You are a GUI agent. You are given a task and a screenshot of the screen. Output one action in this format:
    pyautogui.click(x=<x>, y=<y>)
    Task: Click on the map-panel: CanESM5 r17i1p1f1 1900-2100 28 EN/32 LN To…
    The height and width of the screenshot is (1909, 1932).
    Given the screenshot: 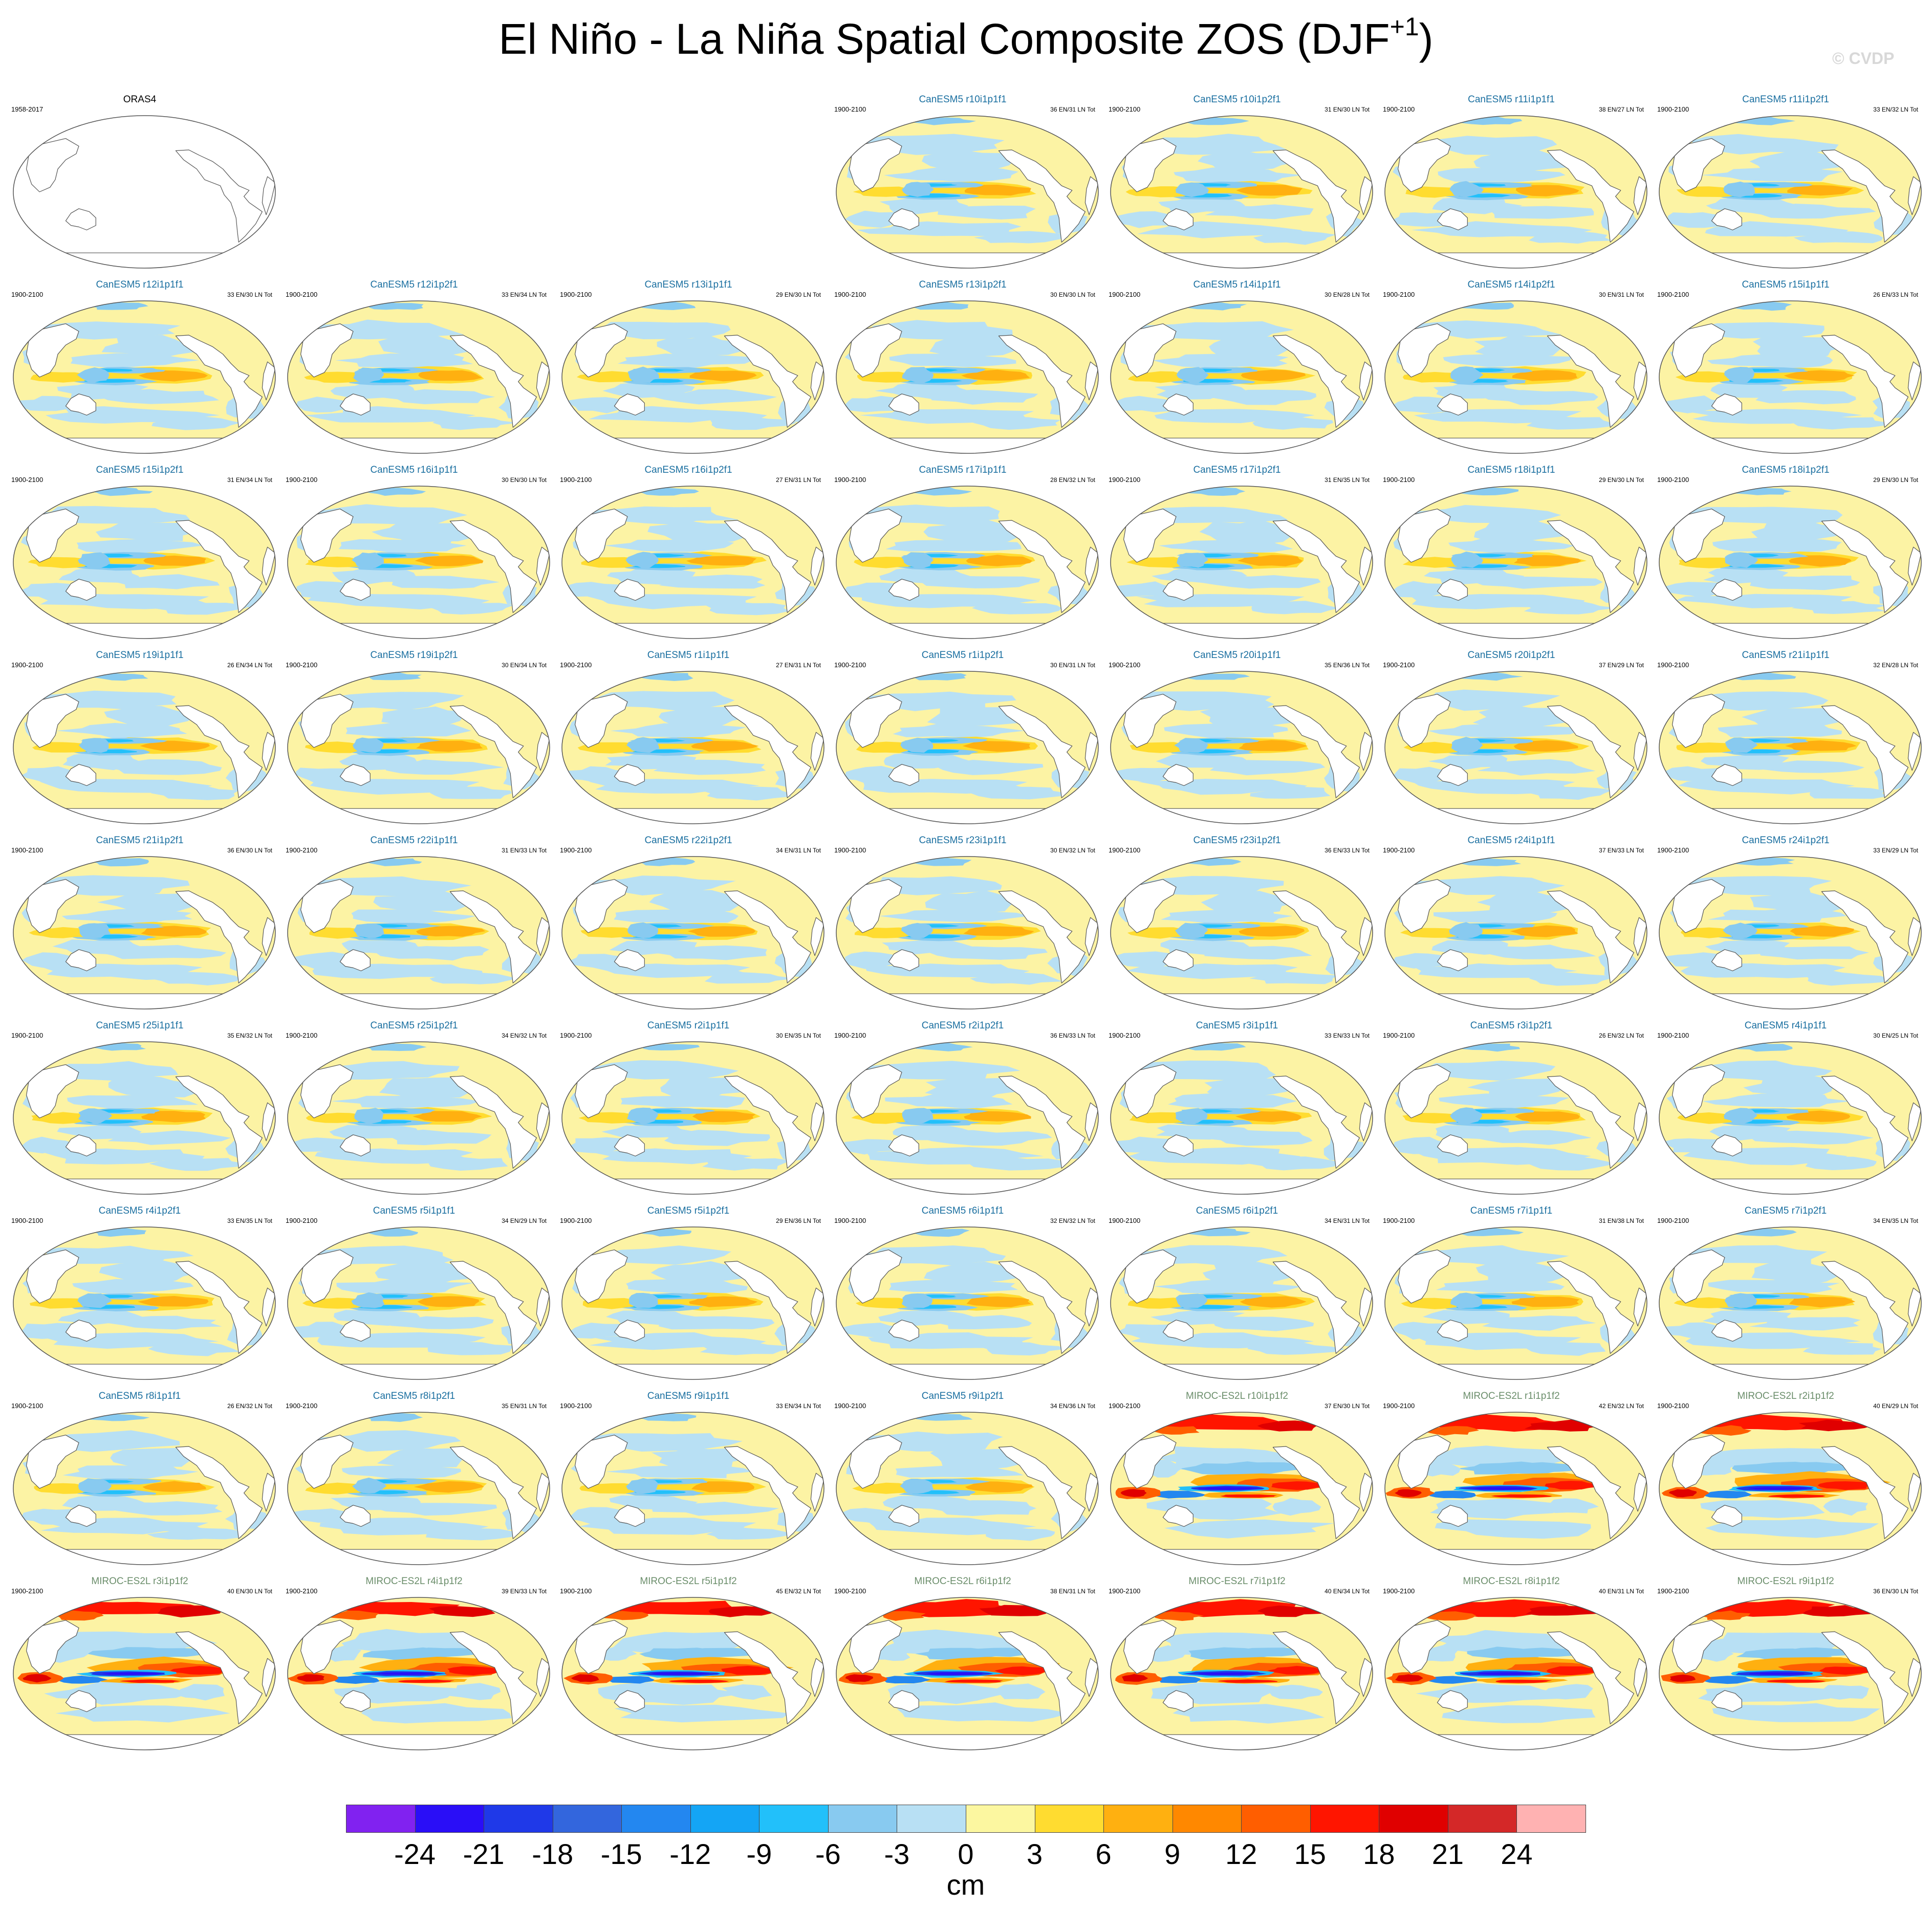 What is the action you would take?
    pyautogui.click(x=963, y=553)
    